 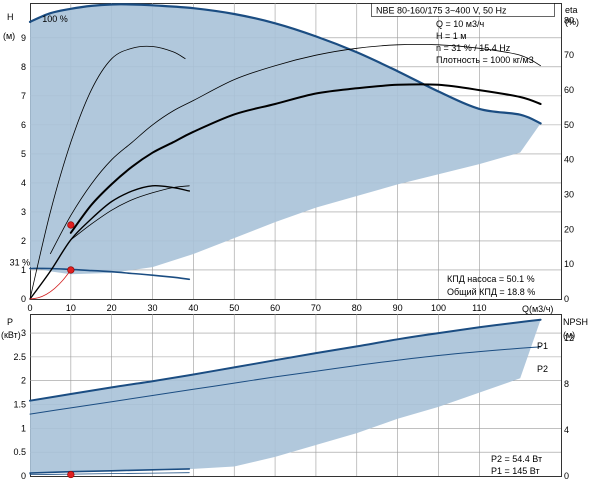 What do you see at coordinates (23, 428) in the screenshot?
I see `y-left-tick-bot-1: 1` at bounding box center [23, 428].